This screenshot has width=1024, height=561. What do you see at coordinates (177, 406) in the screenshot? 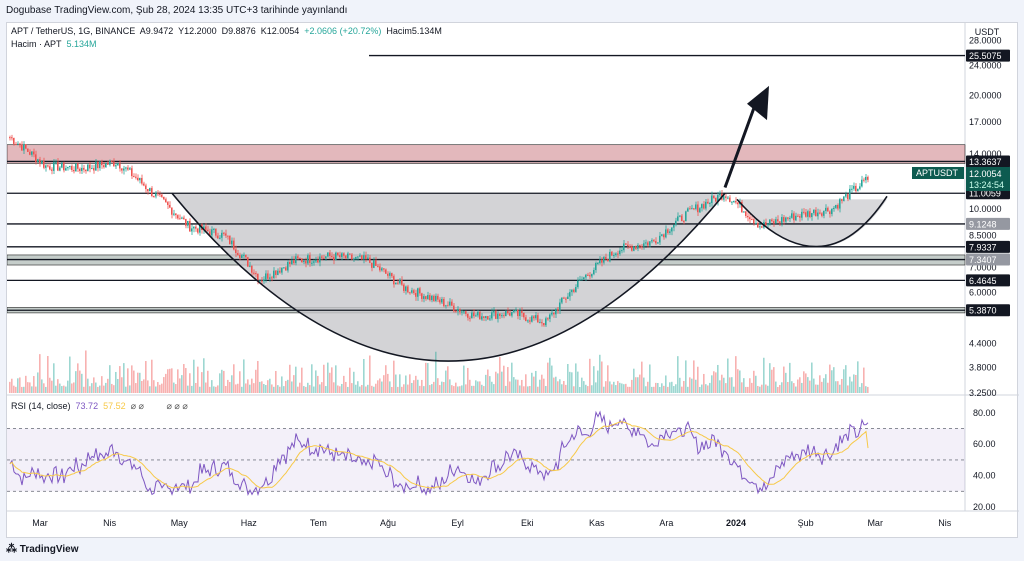
I see `rsi-extra-2: ⌀ ⌀ ⌀` at bounding box center [177, 406].